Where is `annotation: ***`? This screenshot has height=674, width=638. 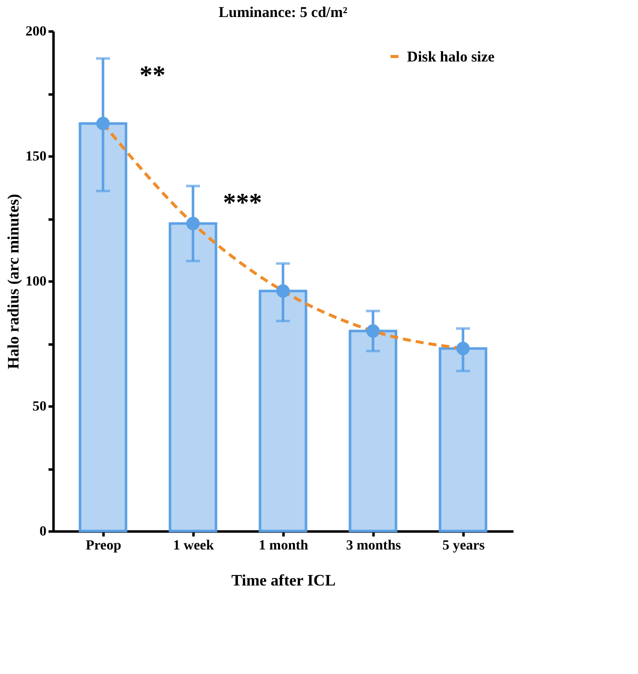 annotation: *** is located at coordinates (242, 202).